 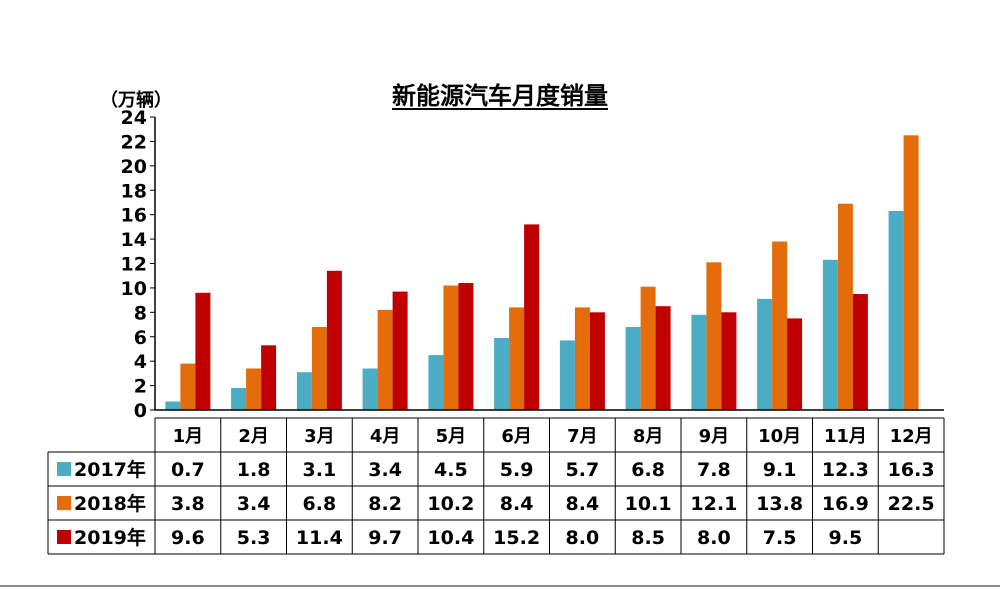 I want to click on legend-swatch-2018年, so click(x=64, y=503).